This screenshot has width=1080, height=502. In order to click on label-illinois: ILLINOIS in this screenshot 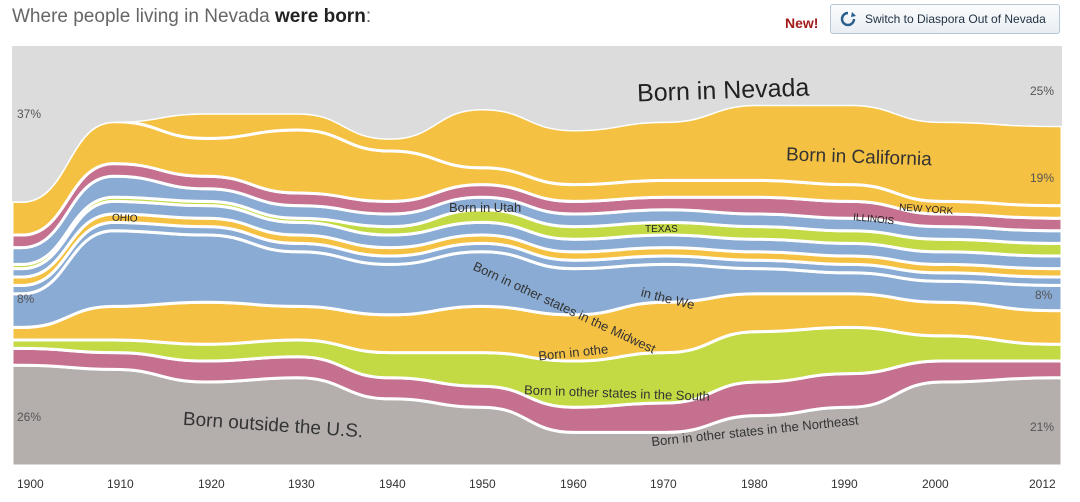, I will do `click(874, 219)`.